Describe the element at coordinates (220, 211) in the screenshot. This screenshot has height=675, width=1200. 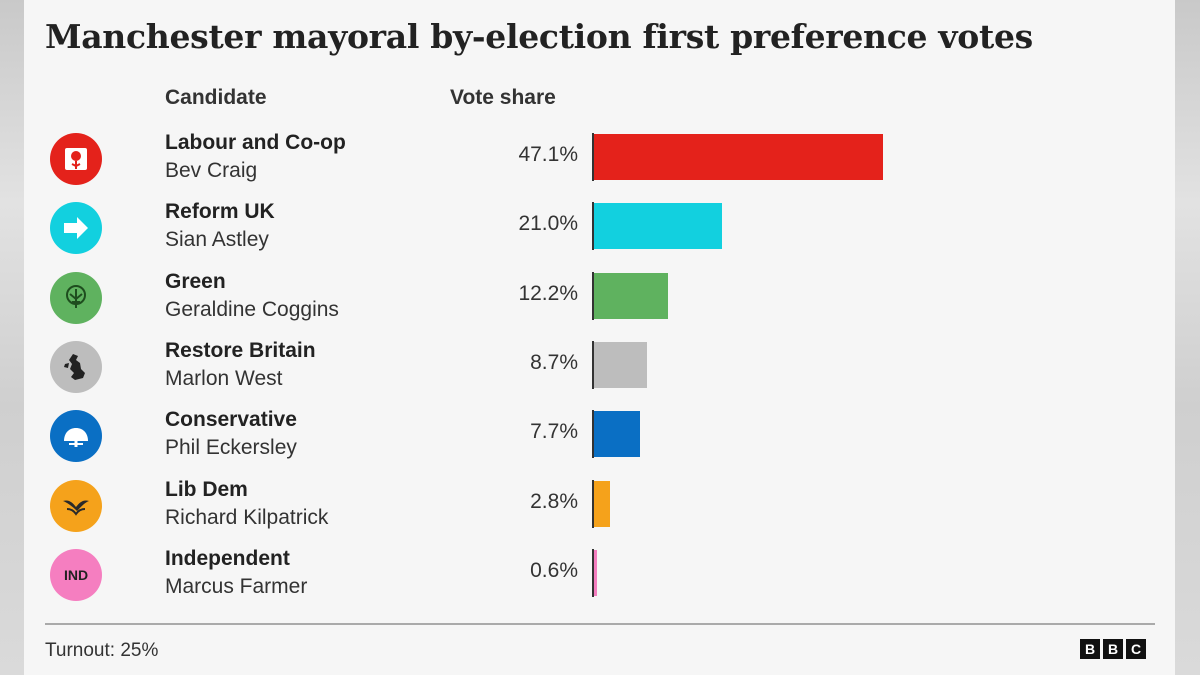
I see `party-name: Reform UK` at that location.